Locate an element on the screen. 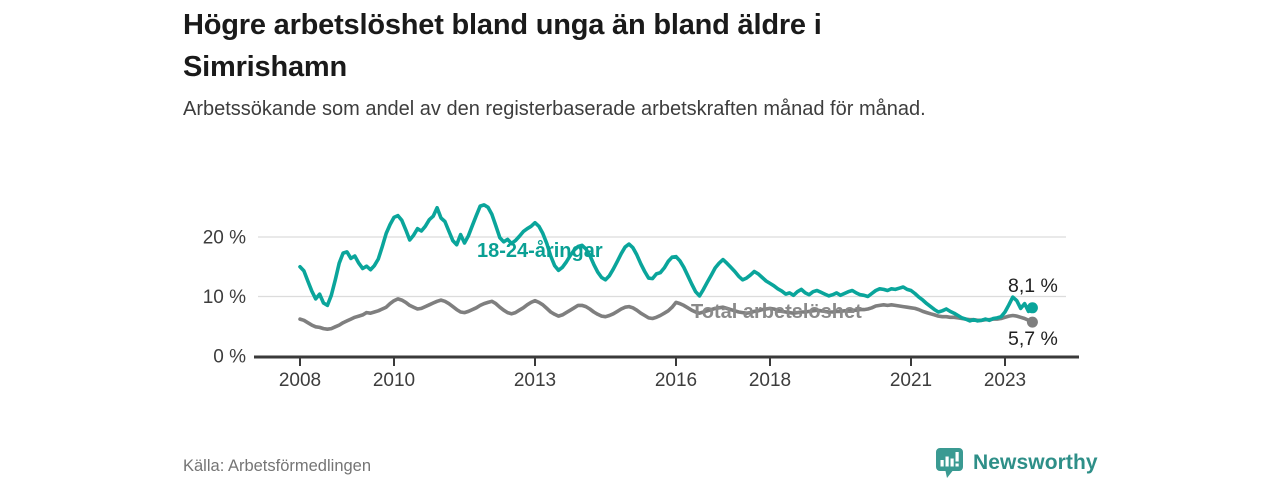  x-axis-tick-label: 2016 is located at coordinates (676, 380).